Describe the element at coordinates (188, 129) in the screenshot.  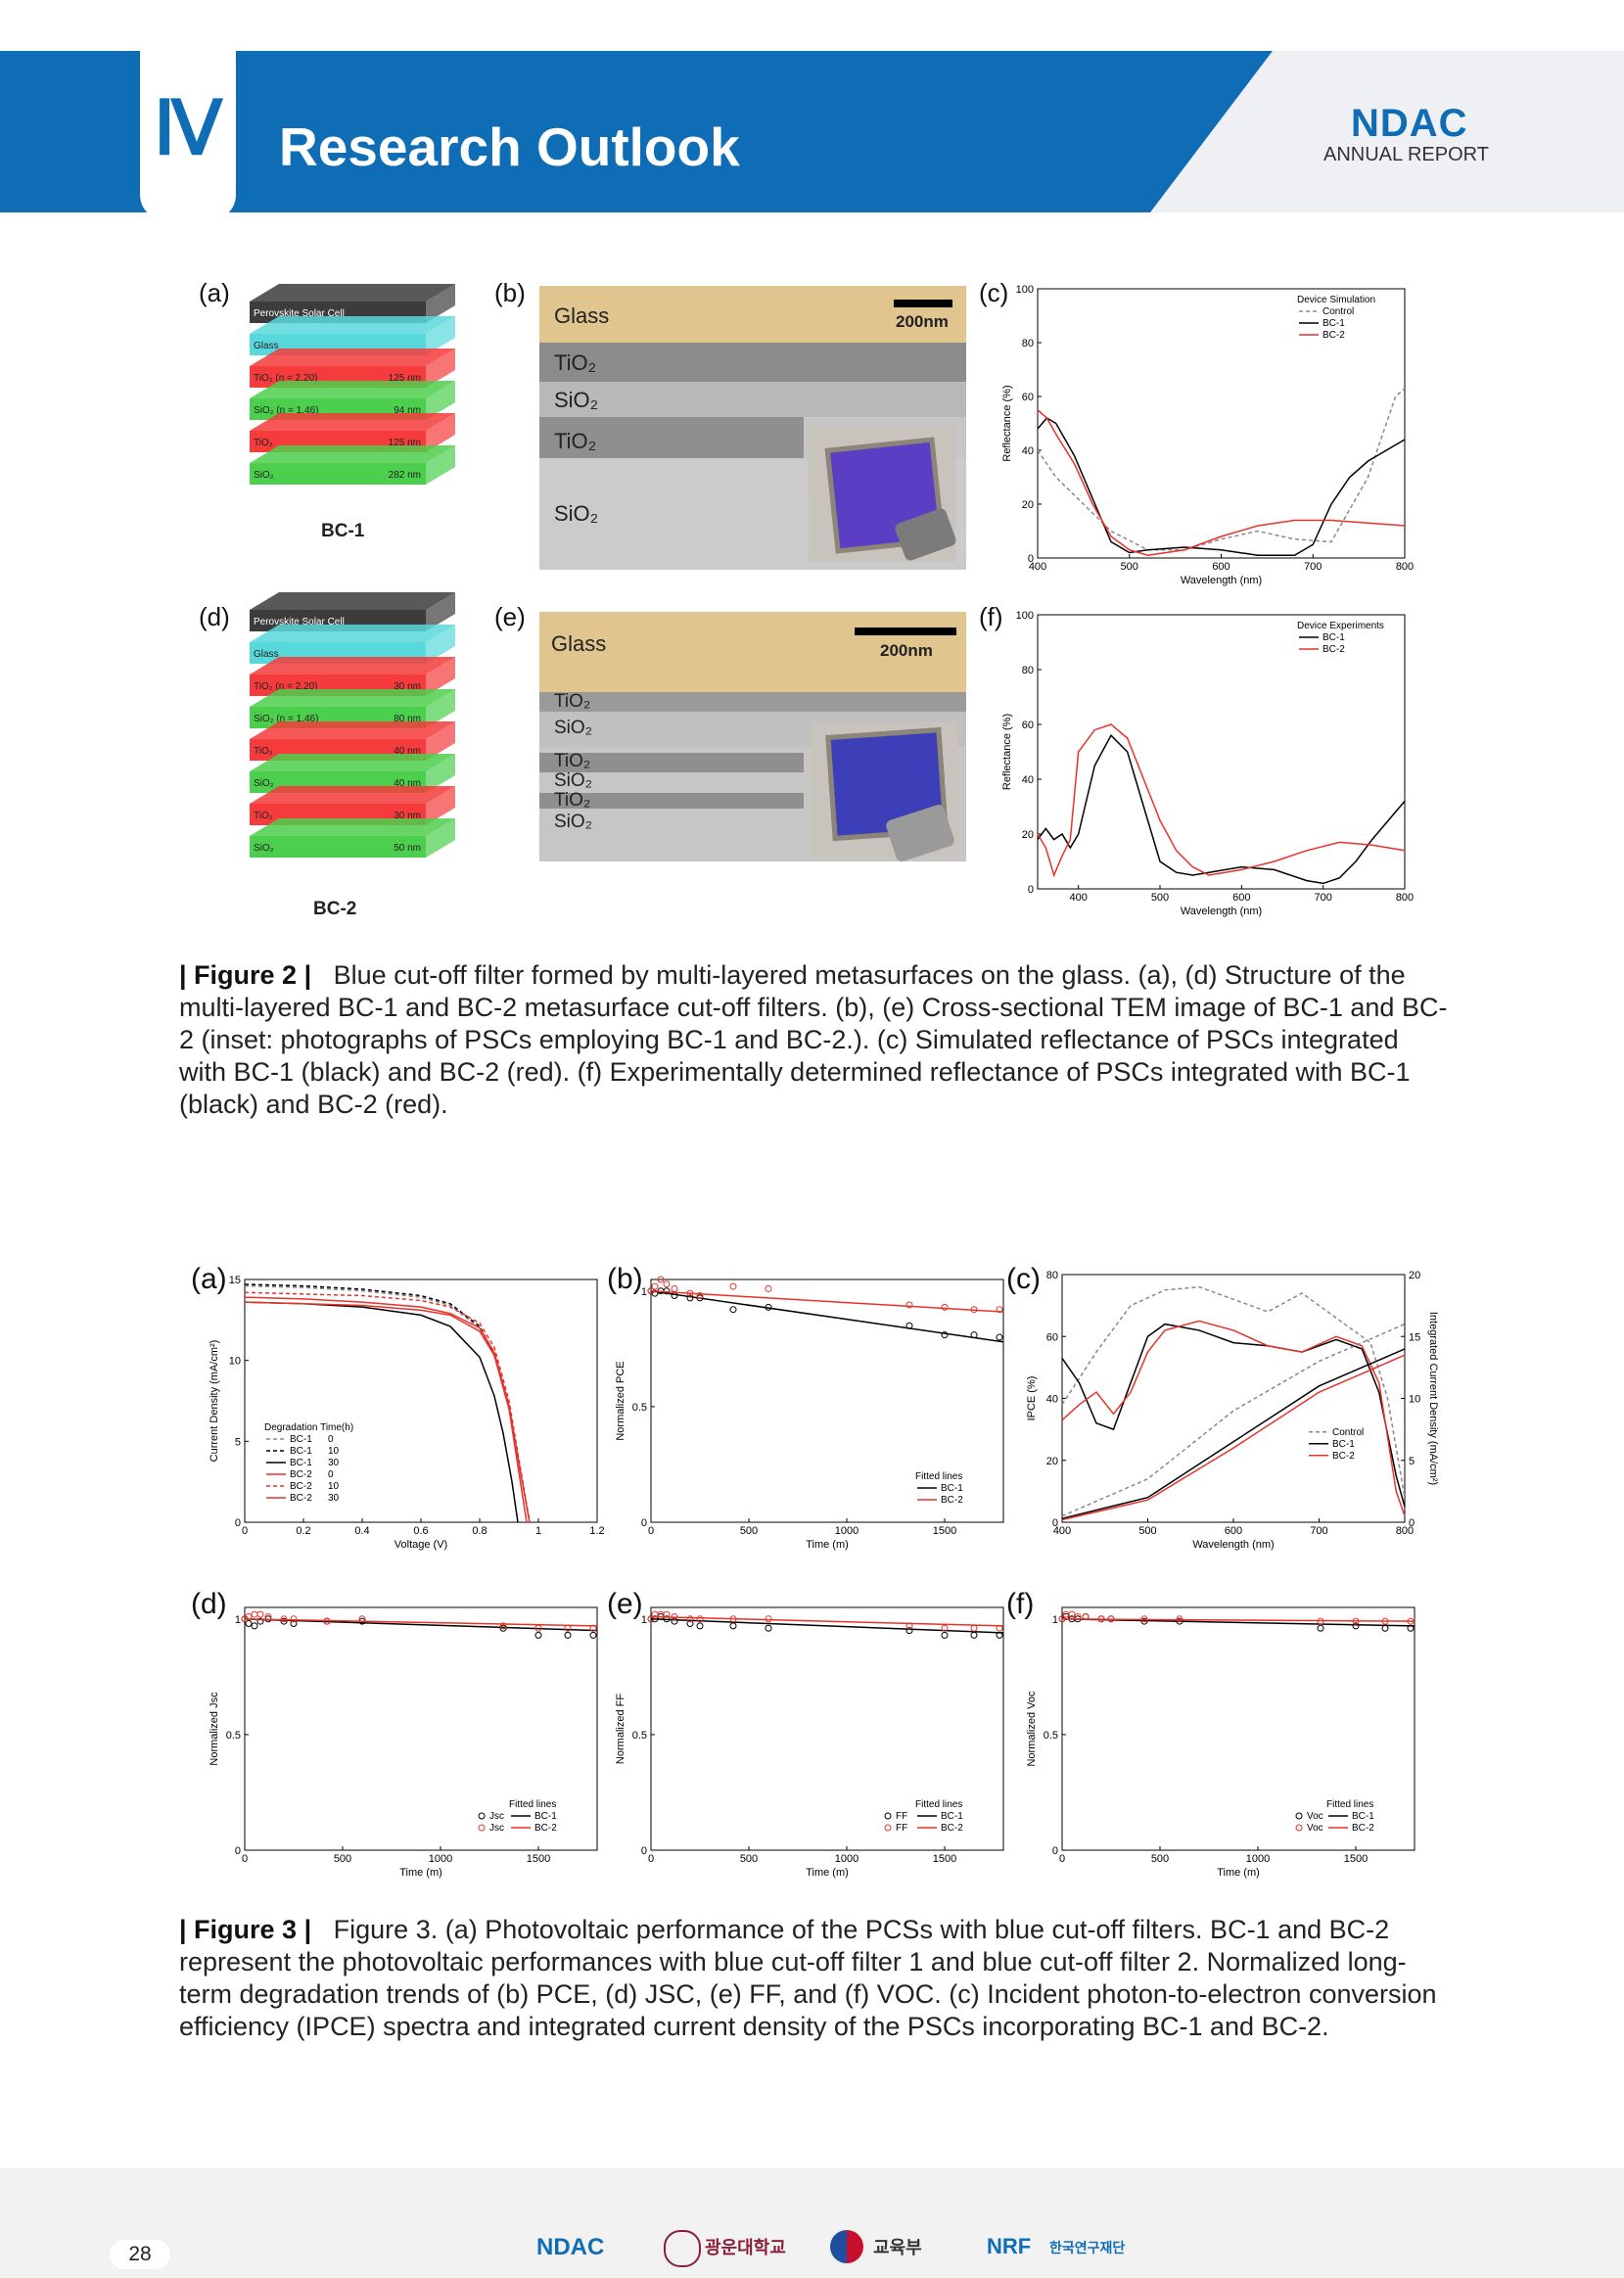
I see `section-numeral: Ⅳ` at that location.